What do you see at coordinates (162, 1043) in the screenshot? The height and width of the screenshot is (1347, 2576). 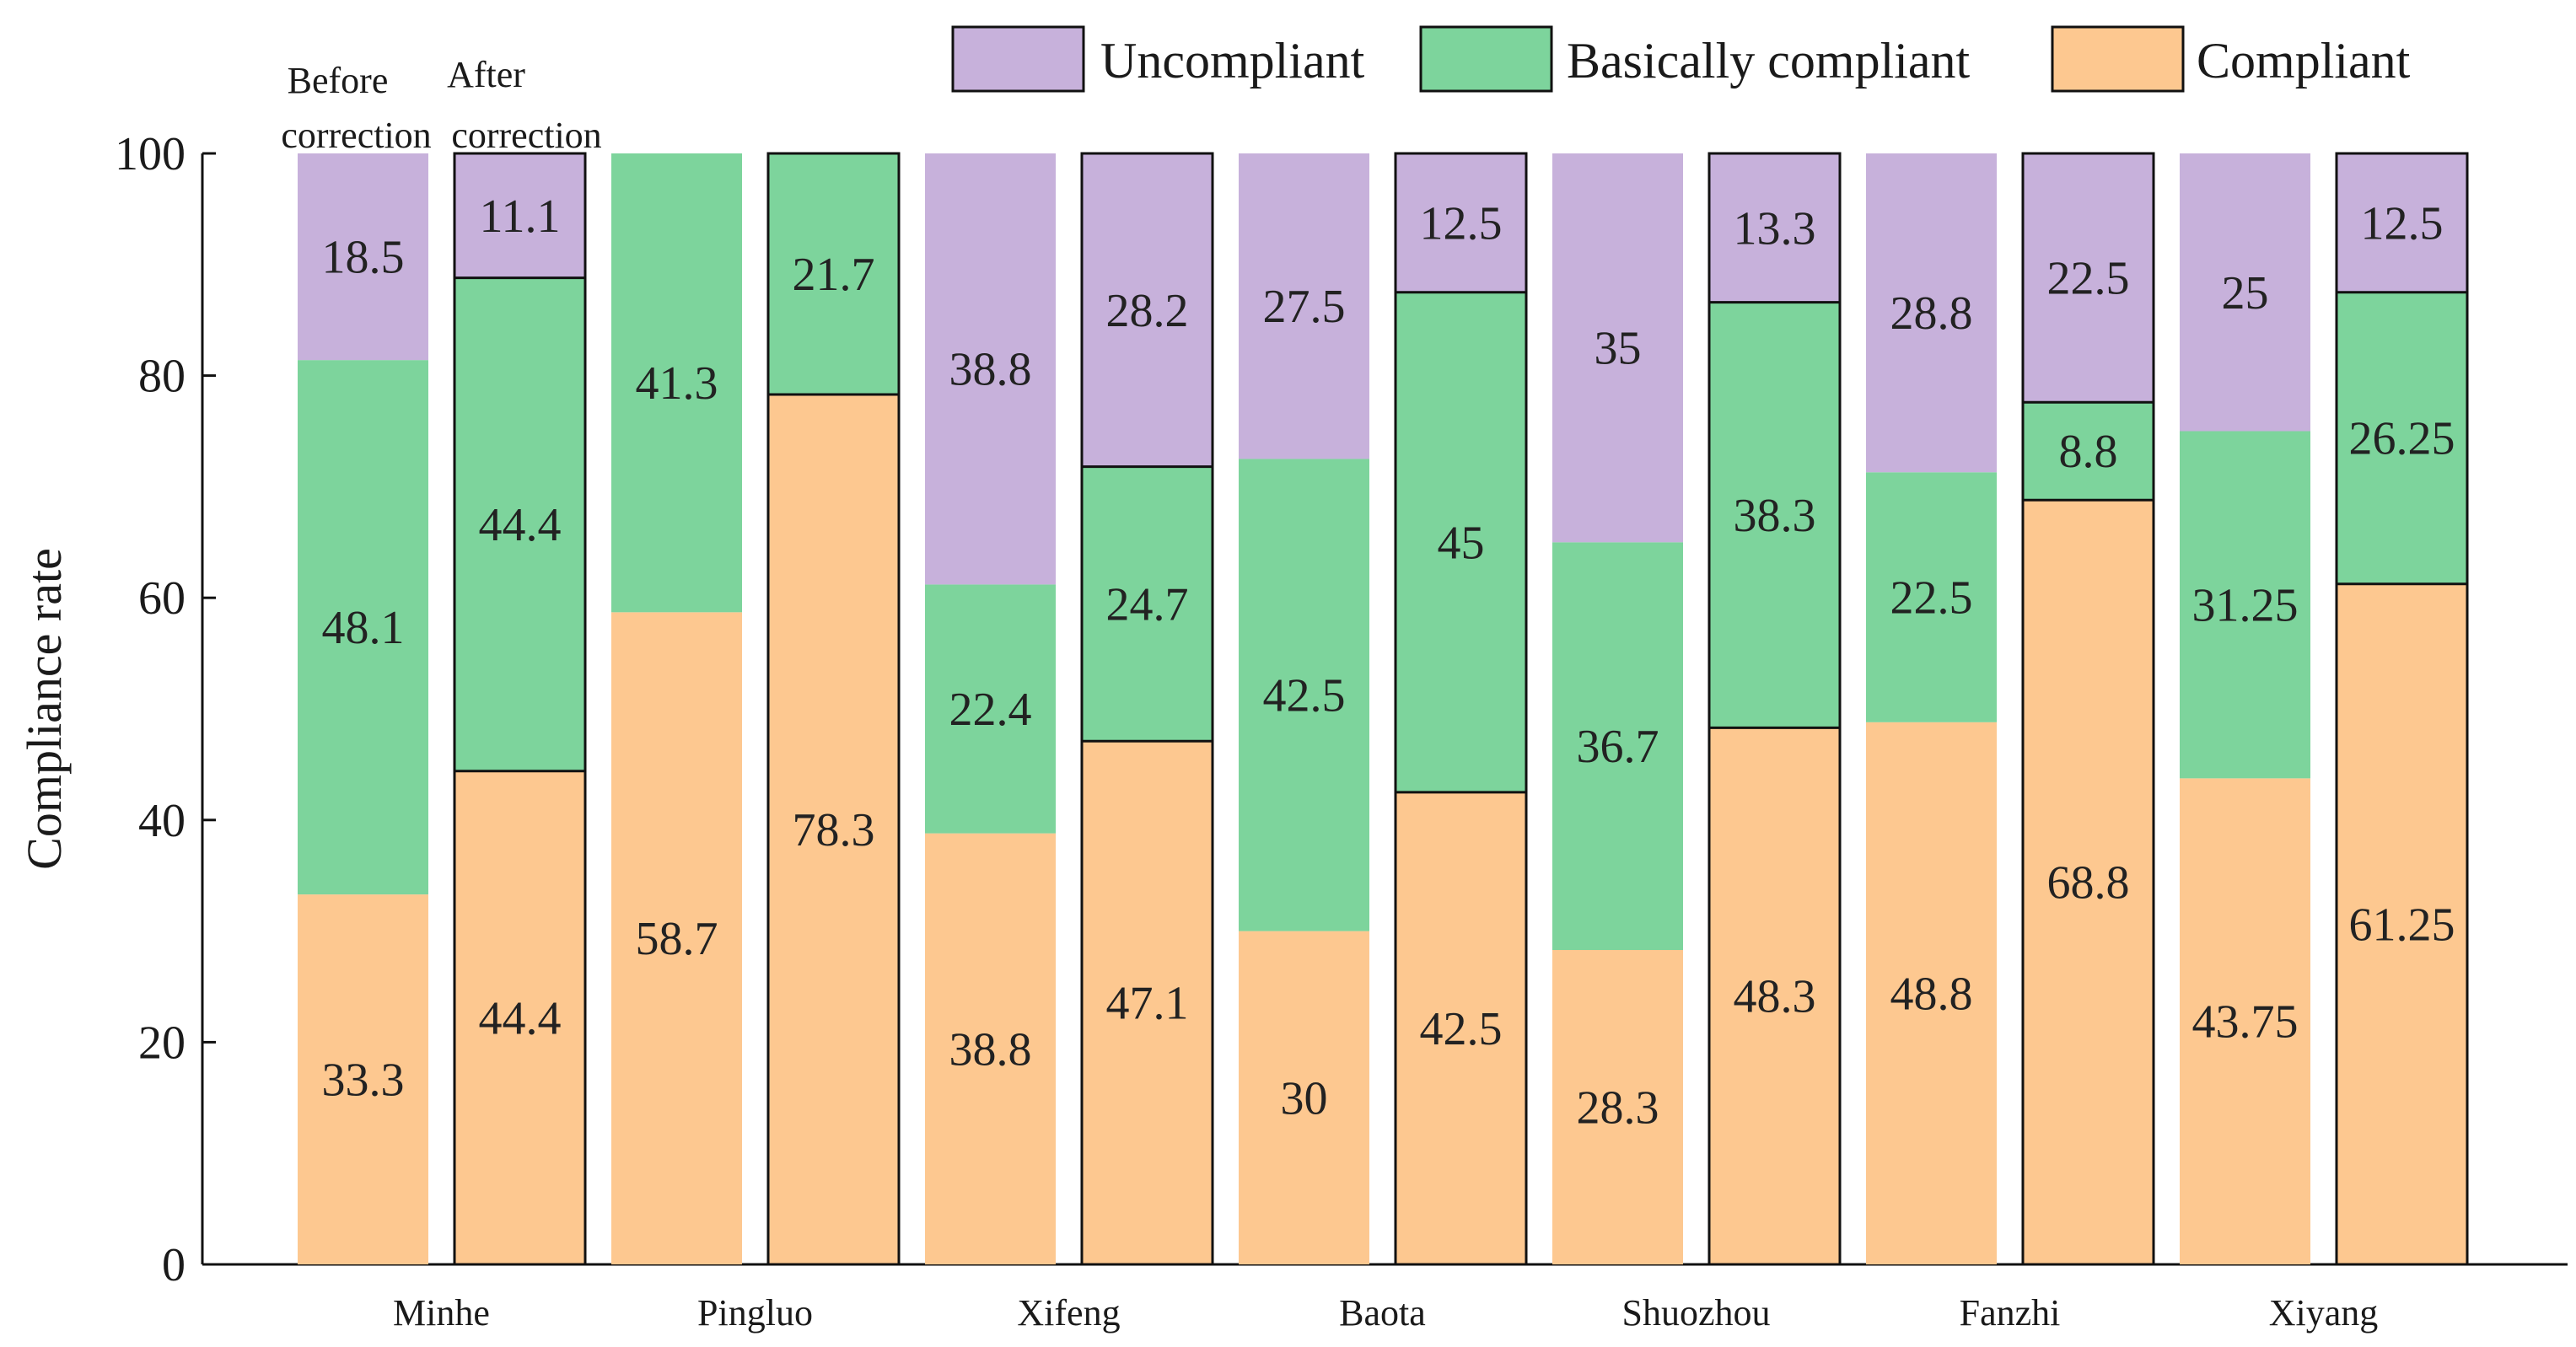 I see `y-tick-label: 20` at bounding box center [162, 1043].